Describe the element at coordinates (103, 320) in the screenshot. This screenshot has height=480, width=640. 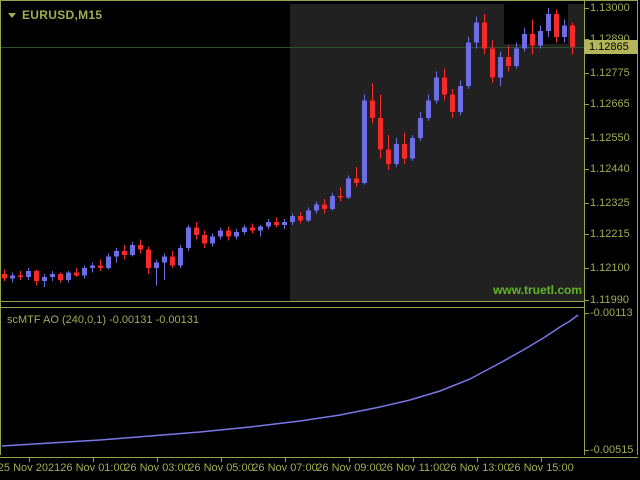
I see `indicator-label: scMTF AO (240,0,1) -0.00131 -0.00131` at that location.